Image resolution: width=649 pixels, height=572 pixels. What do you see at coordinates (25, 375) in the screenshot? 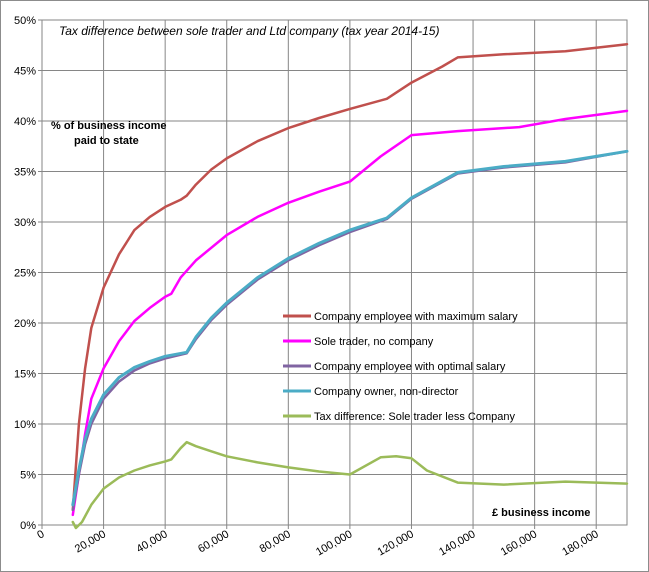
I see `y-tick-label: 15%` at bounding box center [25, 375].